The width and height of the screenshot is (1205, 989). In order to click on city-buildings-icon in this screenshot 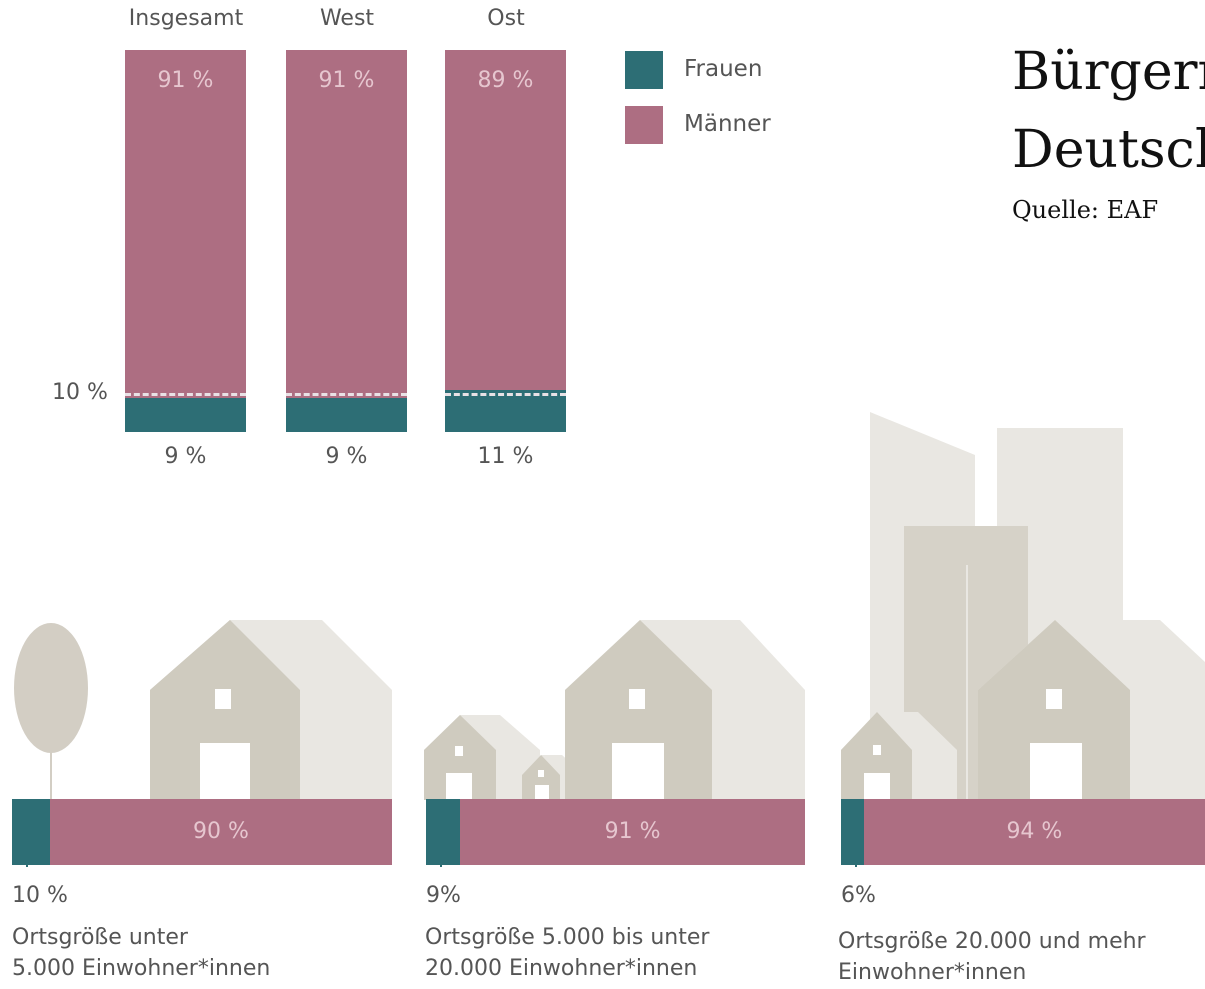, I will do `click(1023, 606)`.